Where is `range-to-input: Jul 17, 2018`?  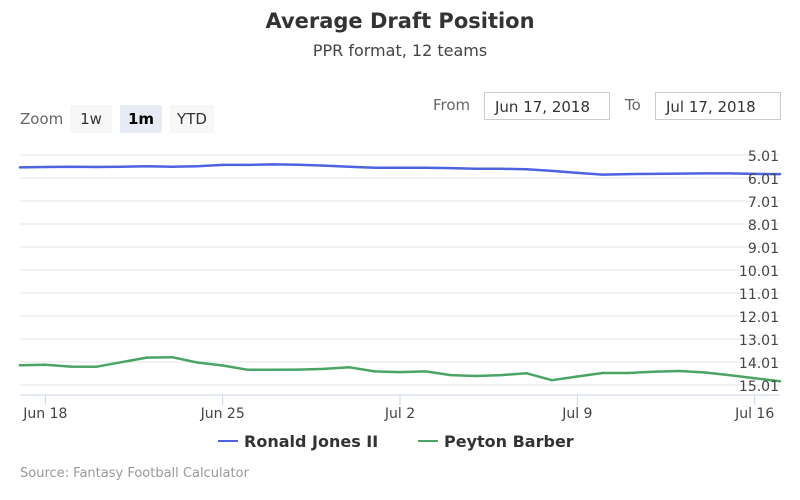
range-to-input: Jul 17, 2018 is located at coordinates (718, 106).